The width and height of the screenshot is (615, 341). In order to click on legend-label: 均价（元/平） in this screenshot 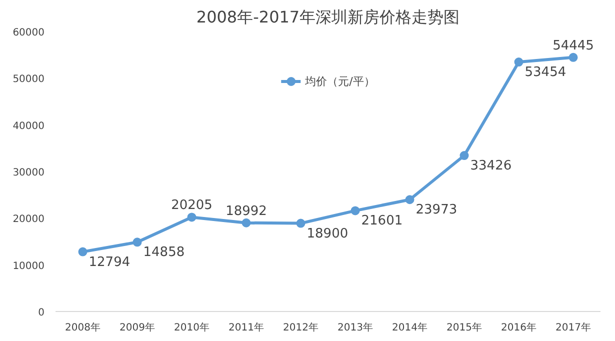, I will do `click(340, 81)`.